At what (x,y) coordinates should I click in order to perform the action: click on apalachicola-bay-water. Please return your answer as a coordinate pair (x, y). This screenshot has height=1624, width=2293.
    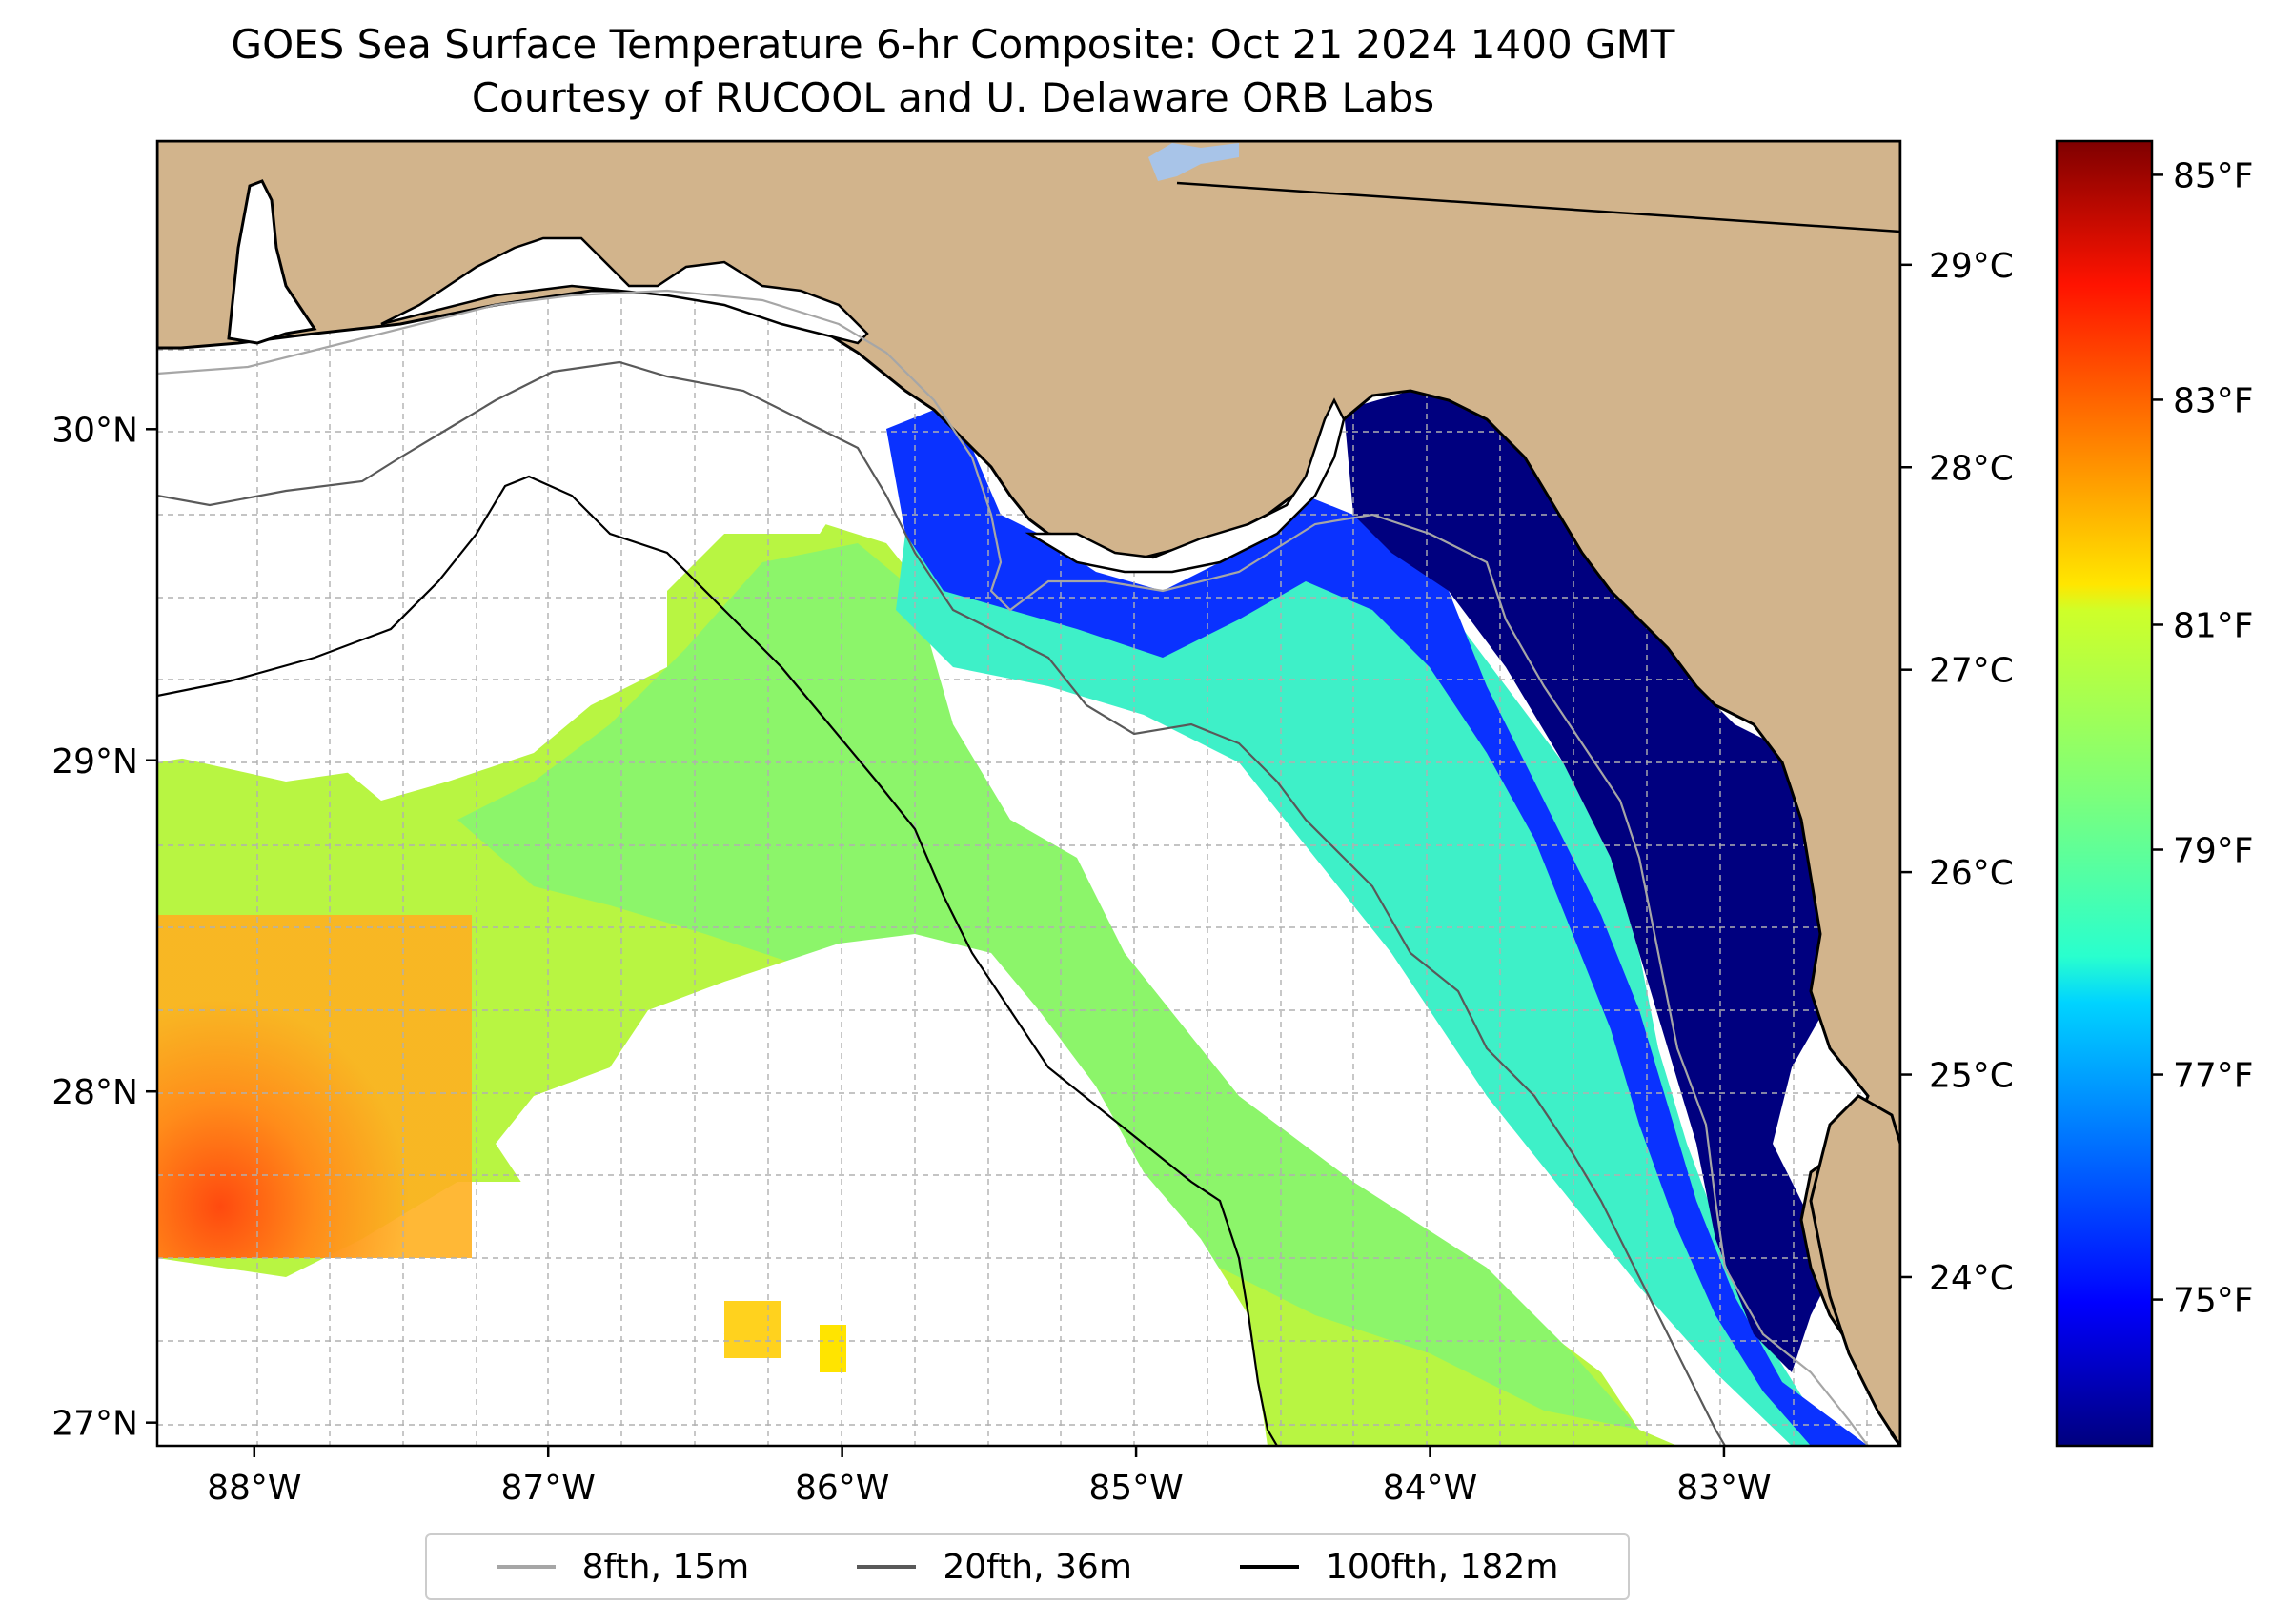
    Looking at the image, I should click on (1186, 485).